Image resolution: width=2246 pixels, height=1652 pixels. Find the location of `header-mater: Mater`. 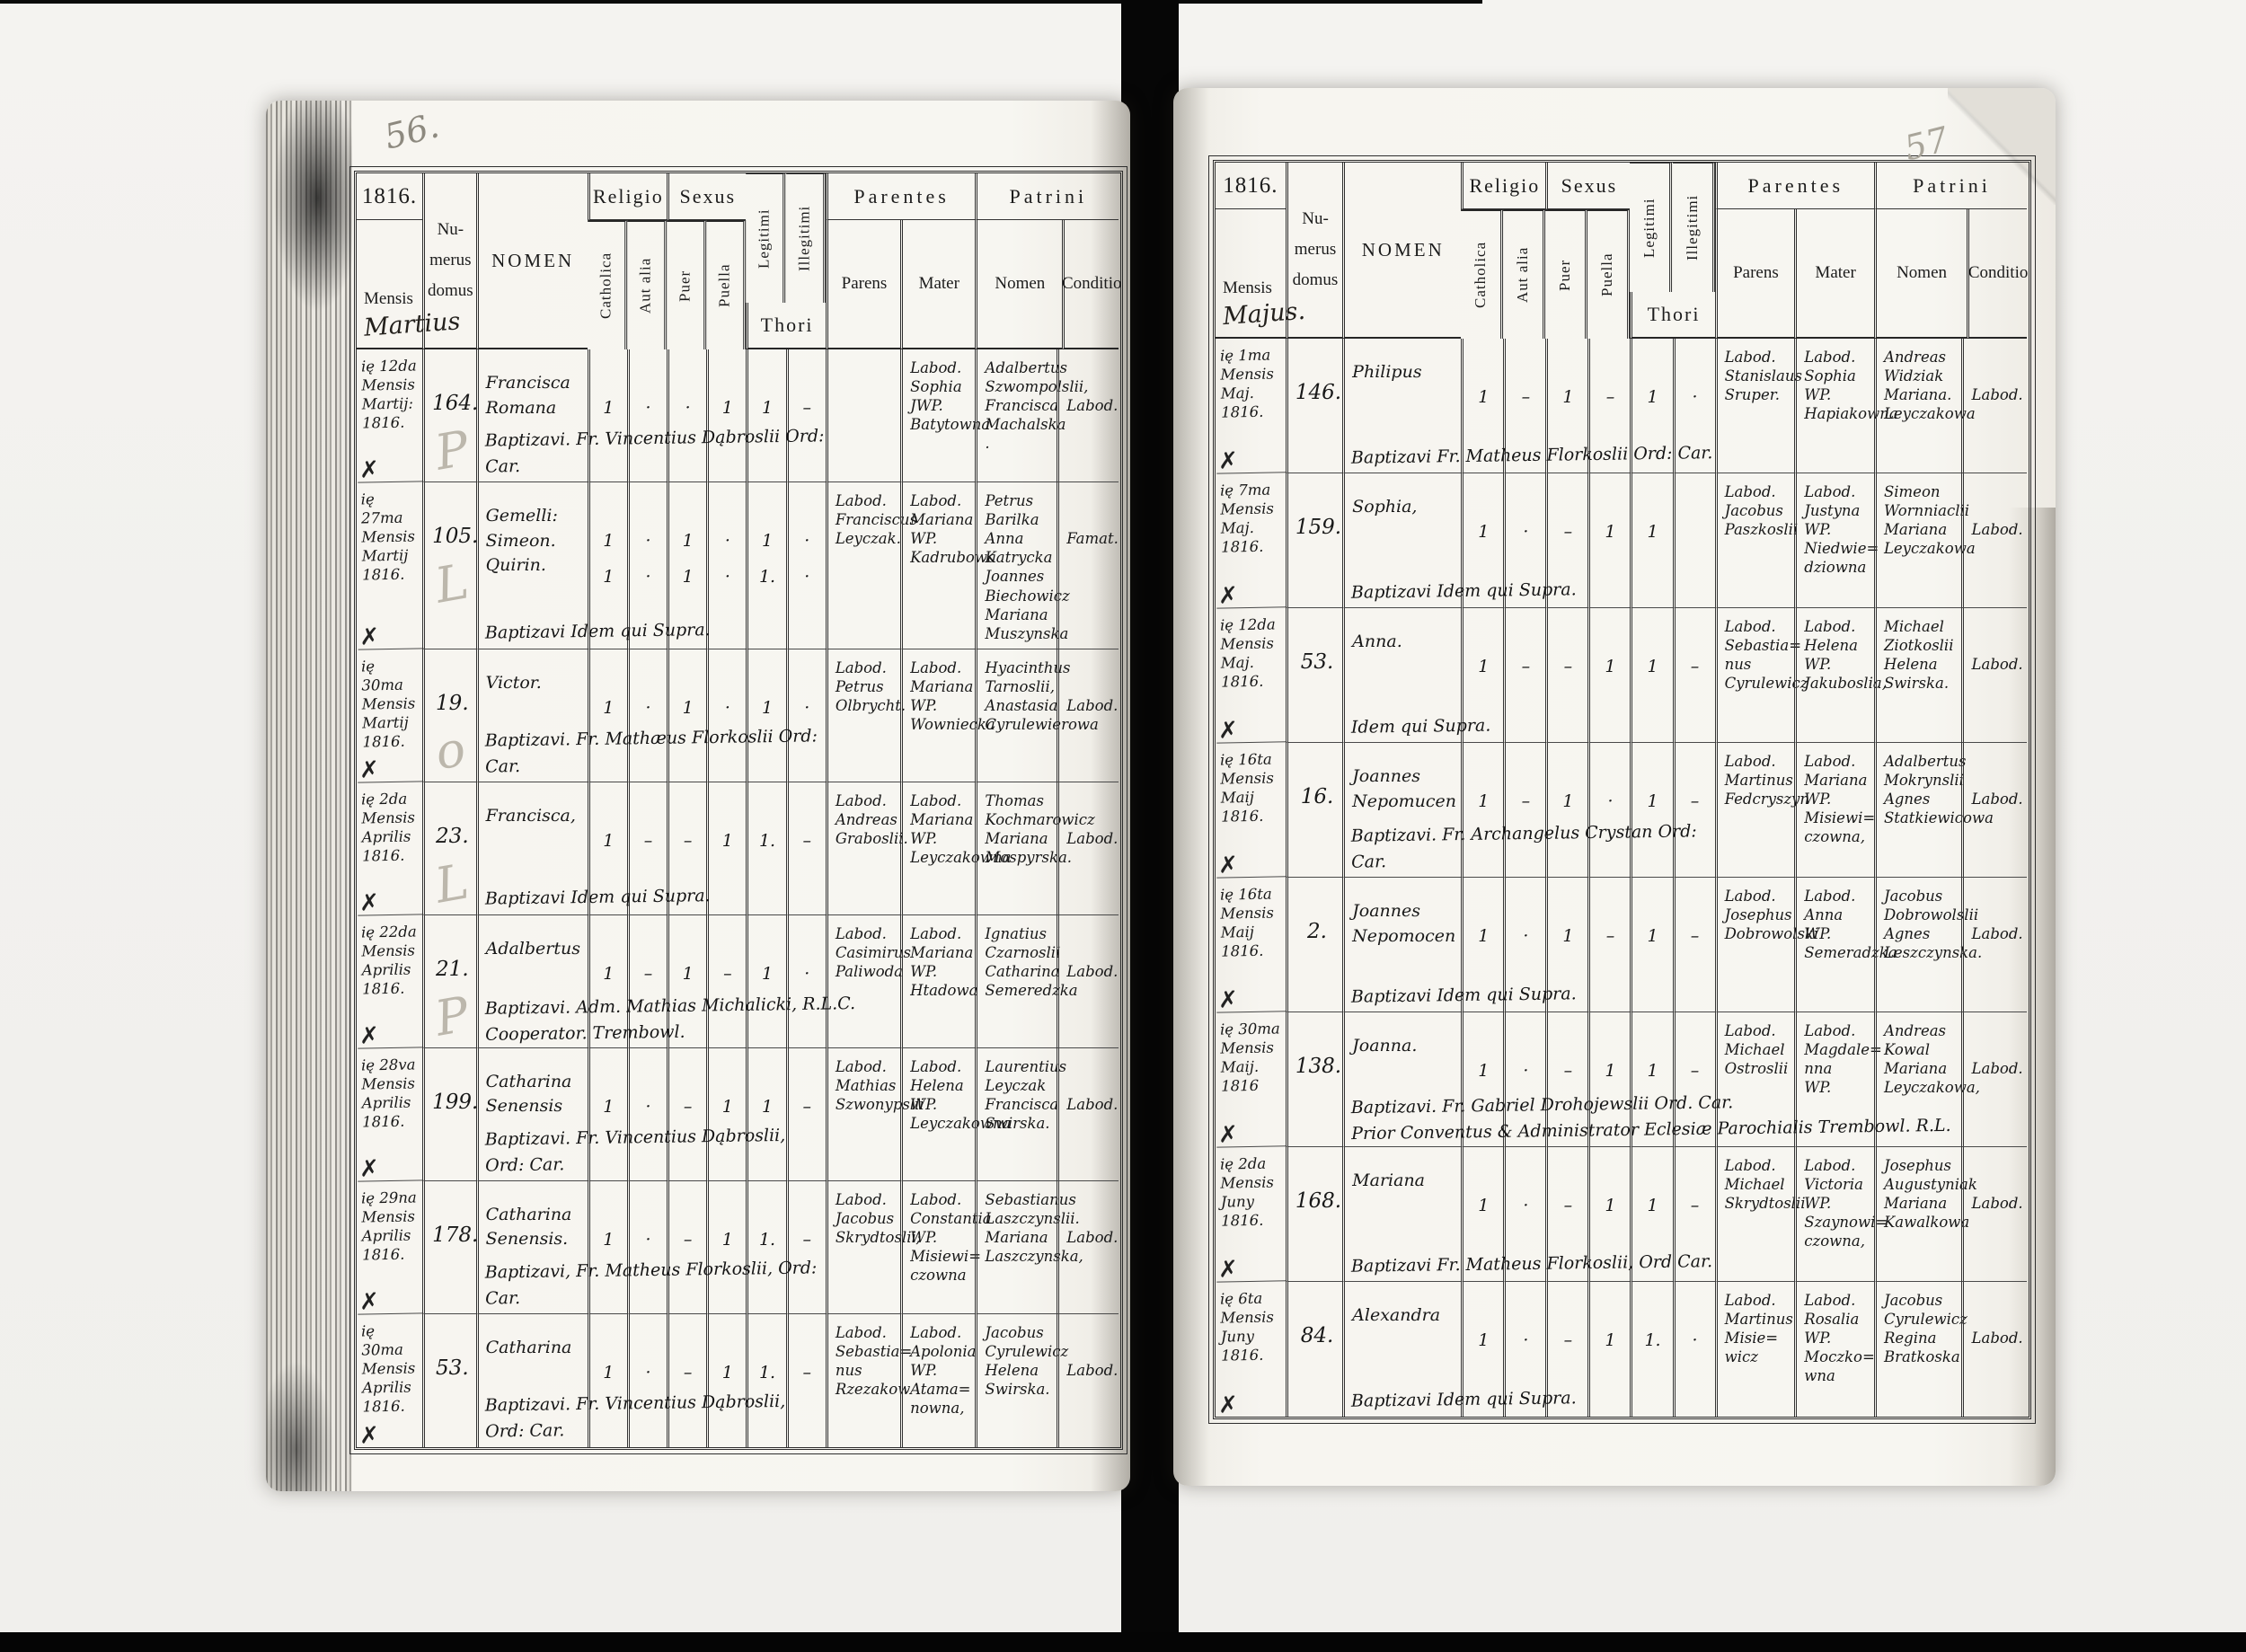

header-mater: Mater is located at coordinates (1834, 274).